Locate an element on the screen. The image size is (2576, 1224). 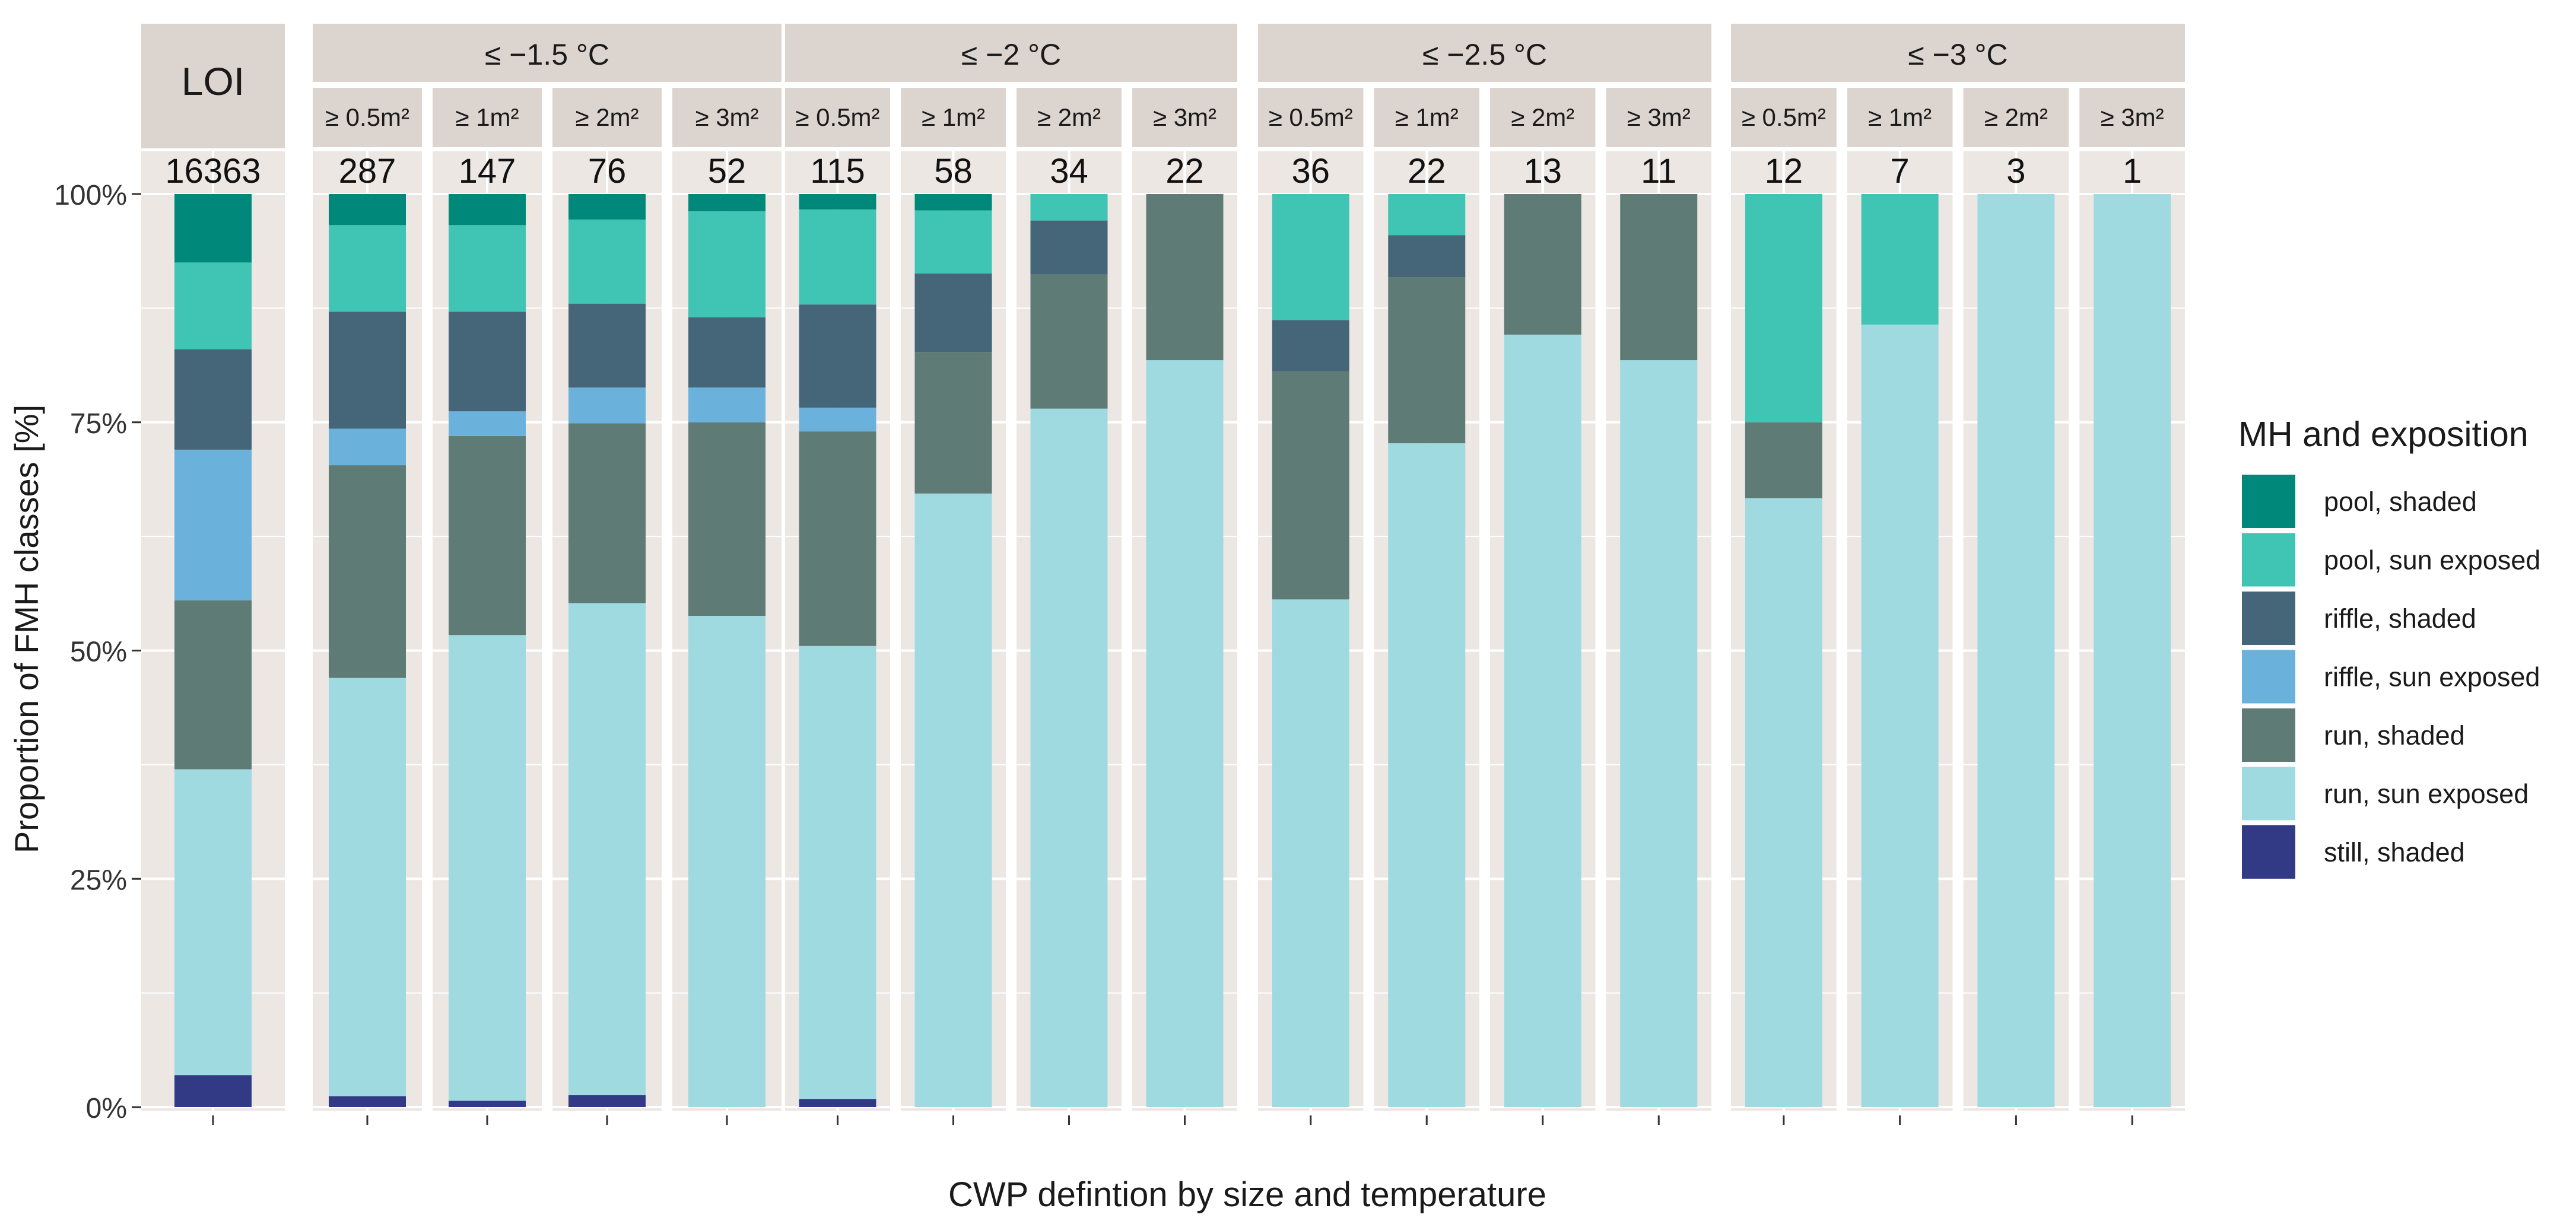
y-tick-label: 0% is located at coordinates (106, 1109).